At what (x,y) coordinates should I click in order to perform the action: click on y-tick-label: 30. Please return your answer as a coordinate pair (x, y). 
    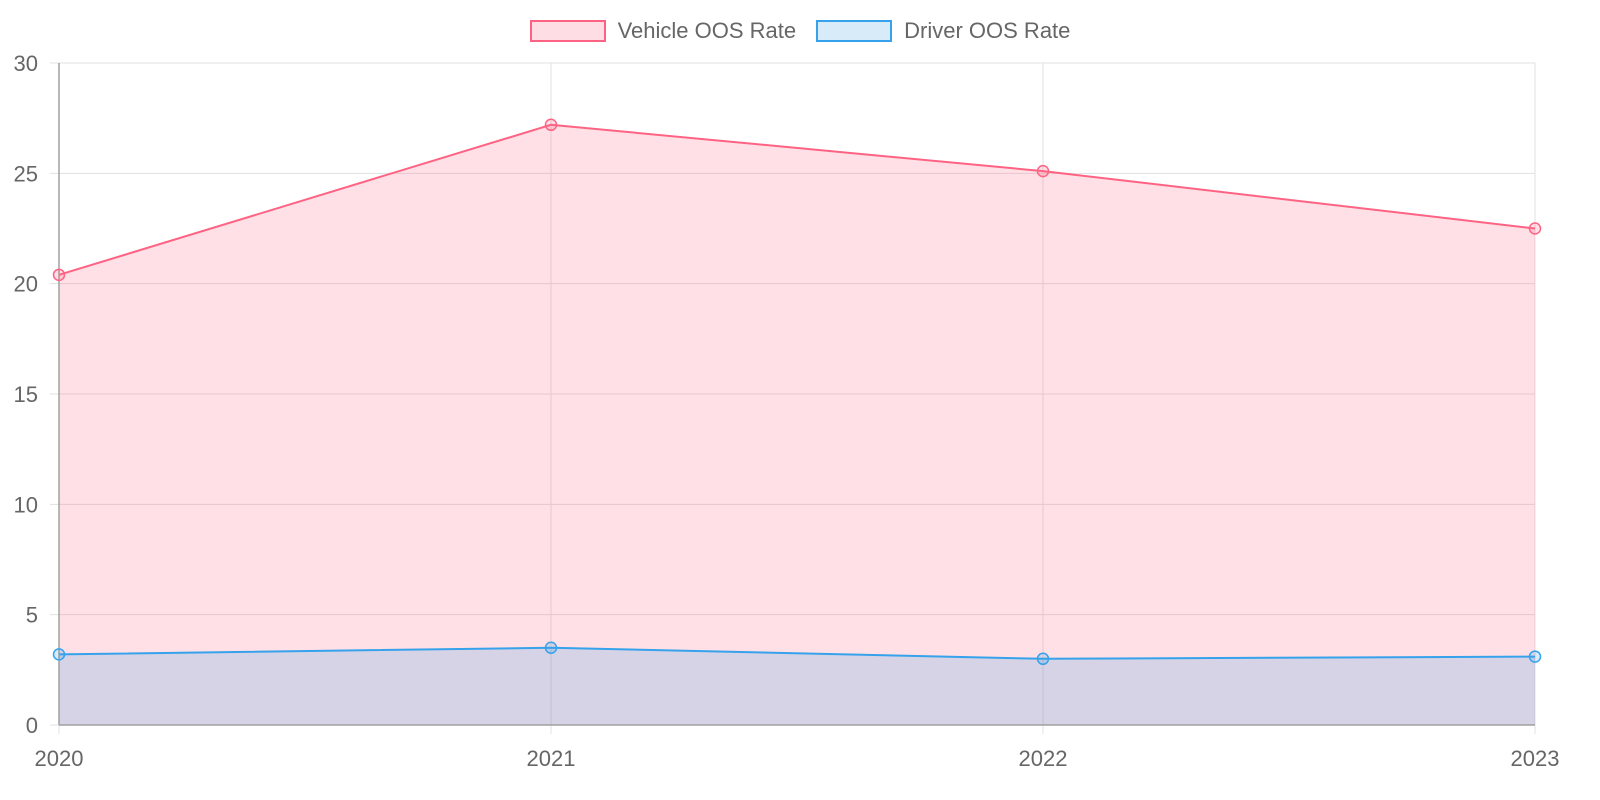
    Looking at the image, I should click on (26, 63).